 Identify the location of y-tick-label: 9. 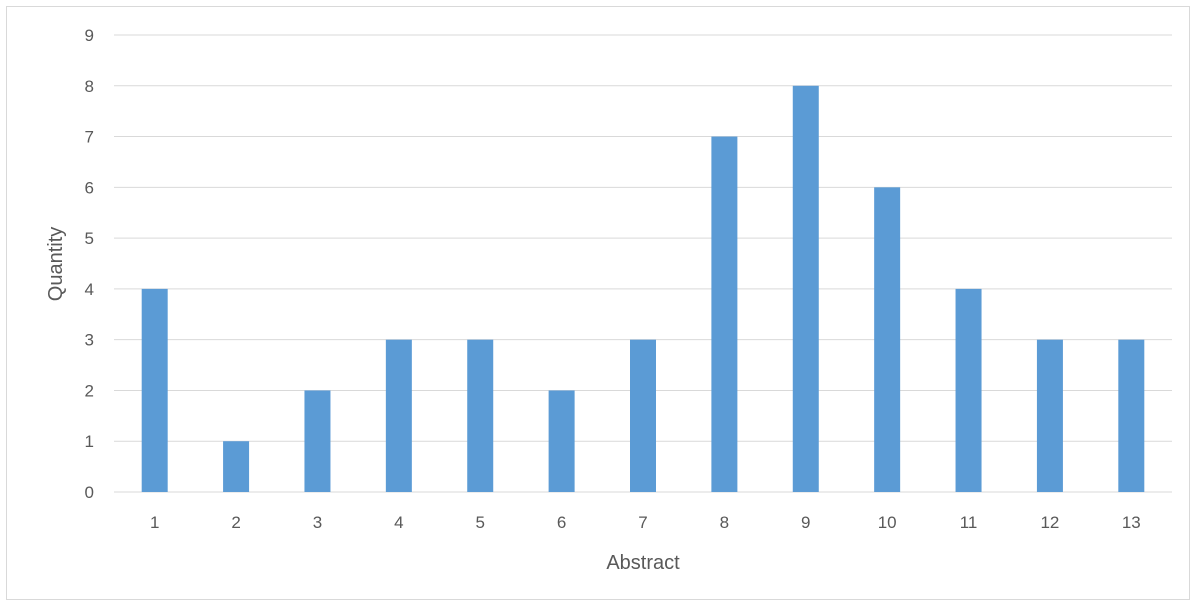
(89, 35).